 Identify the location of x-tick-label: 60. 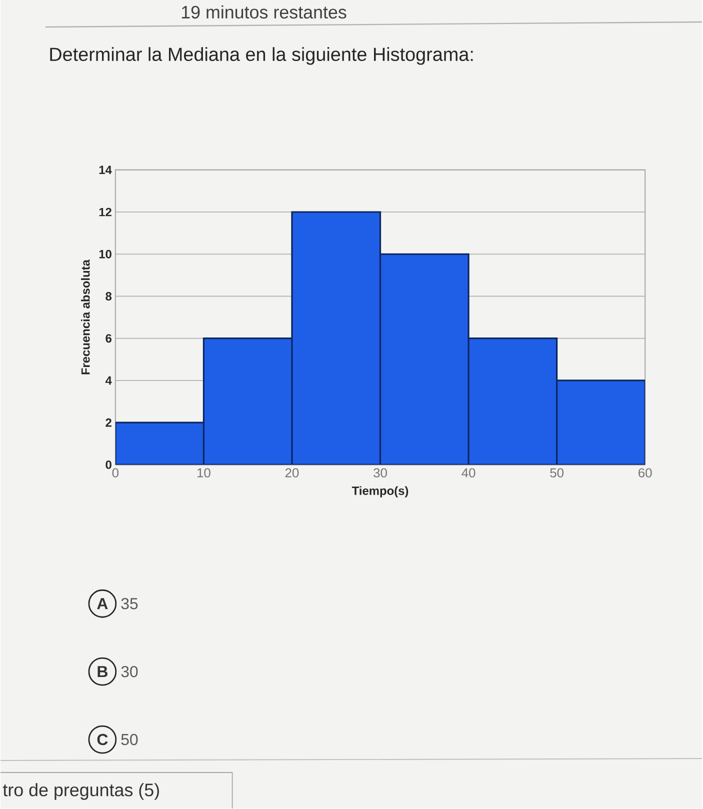
(645, 473).